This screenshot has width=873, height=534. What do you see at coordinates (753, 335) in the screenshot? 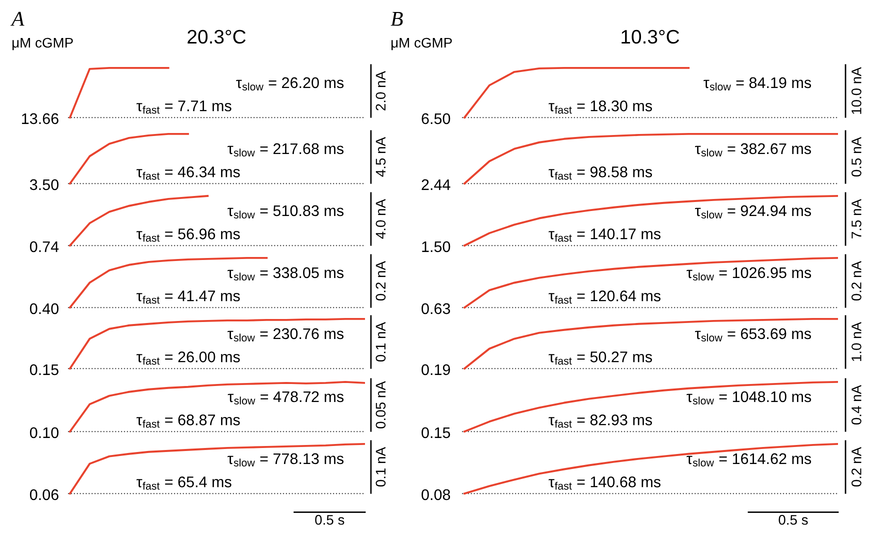
I see `annotation: τ$_{slow}$ = 653.69 ms` at bounding box center [753, 335].